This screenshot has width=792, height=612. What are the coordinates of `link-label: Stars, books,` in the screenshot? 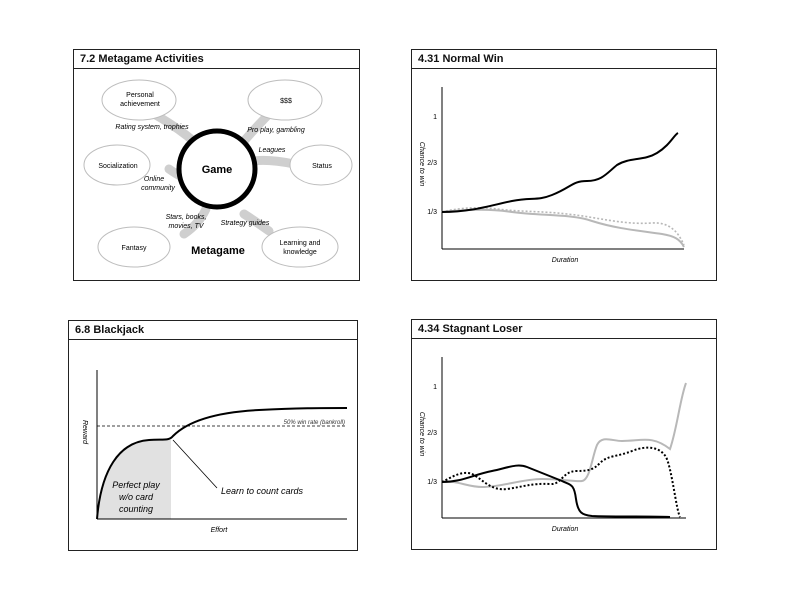 It's located at (186, 217).